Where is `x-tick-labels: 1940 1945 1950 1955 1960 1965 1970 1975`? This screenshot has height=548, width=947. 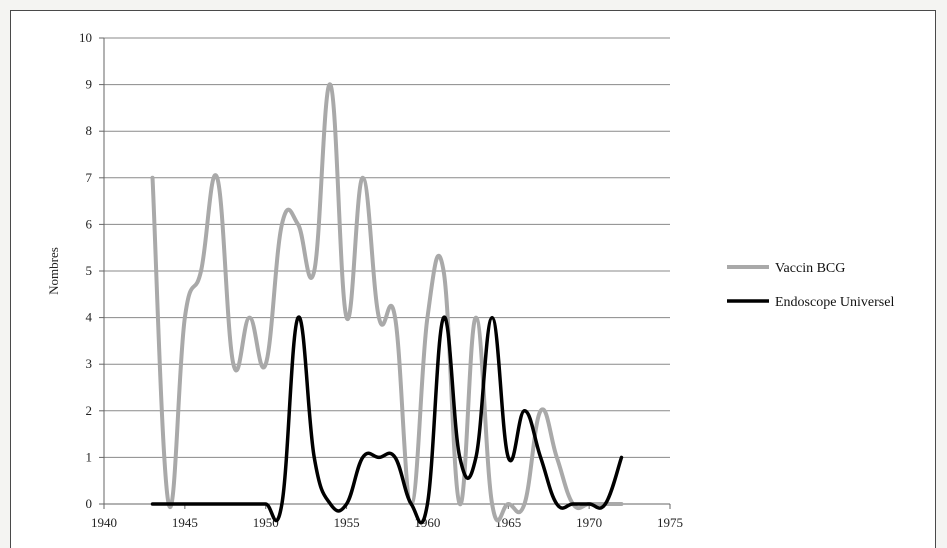 x-tick-labels: 1940 1945 1950 1955 1960 1965 1970 1975 is located at coordinates (387, 517).